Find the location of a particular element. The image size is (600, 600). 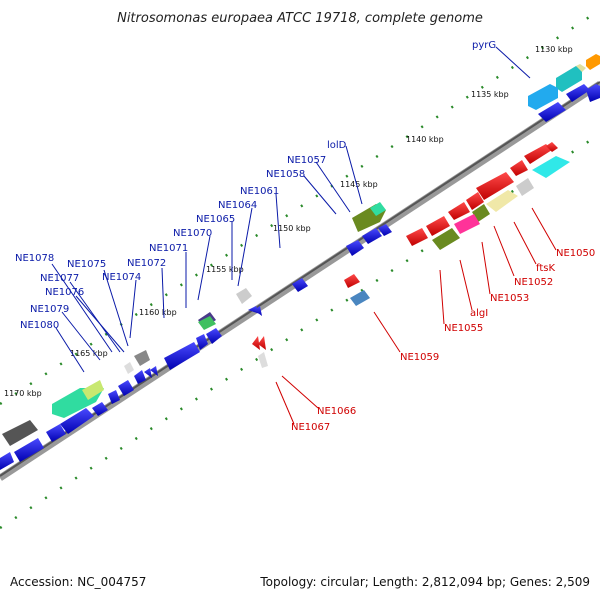

gene-label-NE1077: NE1077 is located at coordinates (59, 278).